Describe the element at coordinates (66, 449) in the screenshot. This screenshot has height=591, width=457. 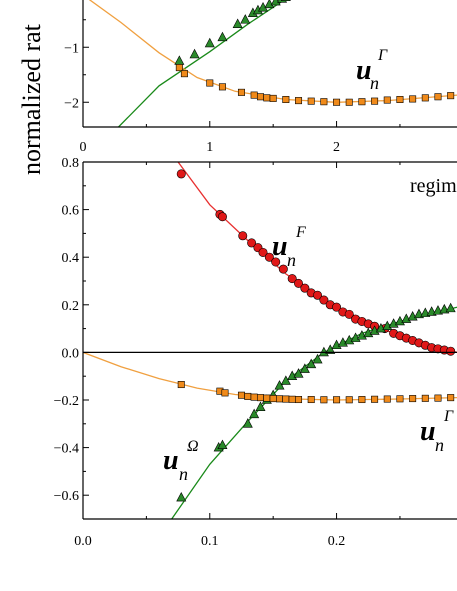
I see `bottom-y-tick-label: −0.4` at that location.